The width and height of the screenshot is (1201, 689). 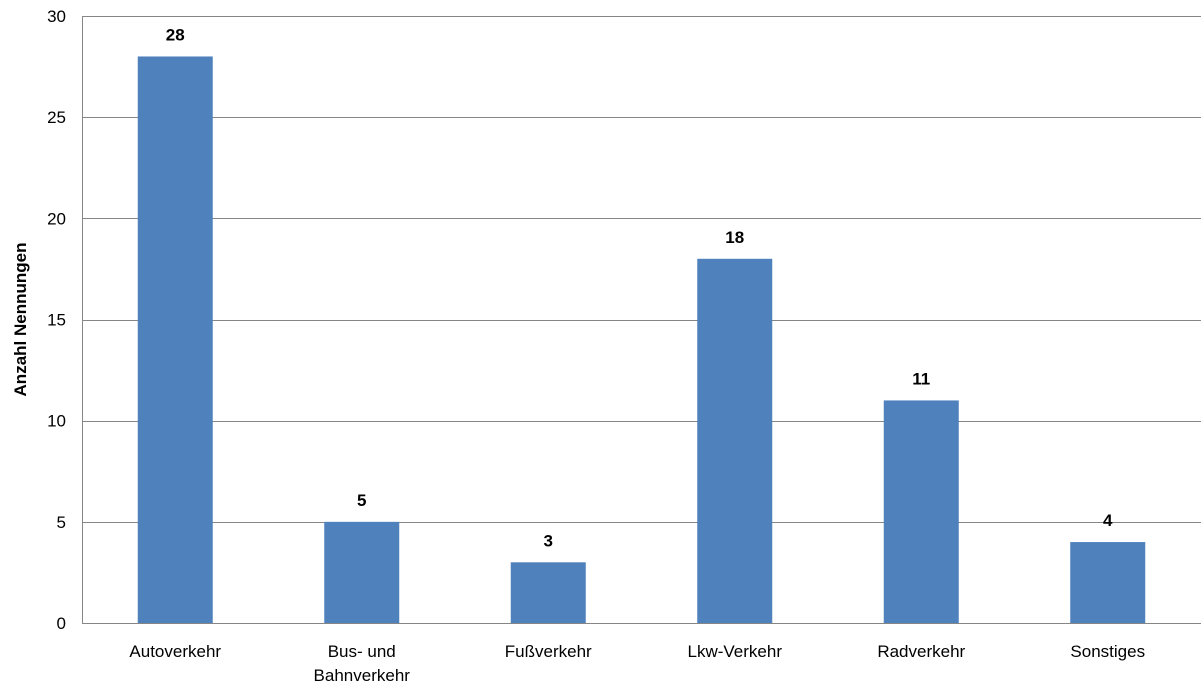 What do you see at coordinates (548, 540) in the screenshot?
I see `data-label: 3` at bounding box center [548, 540].